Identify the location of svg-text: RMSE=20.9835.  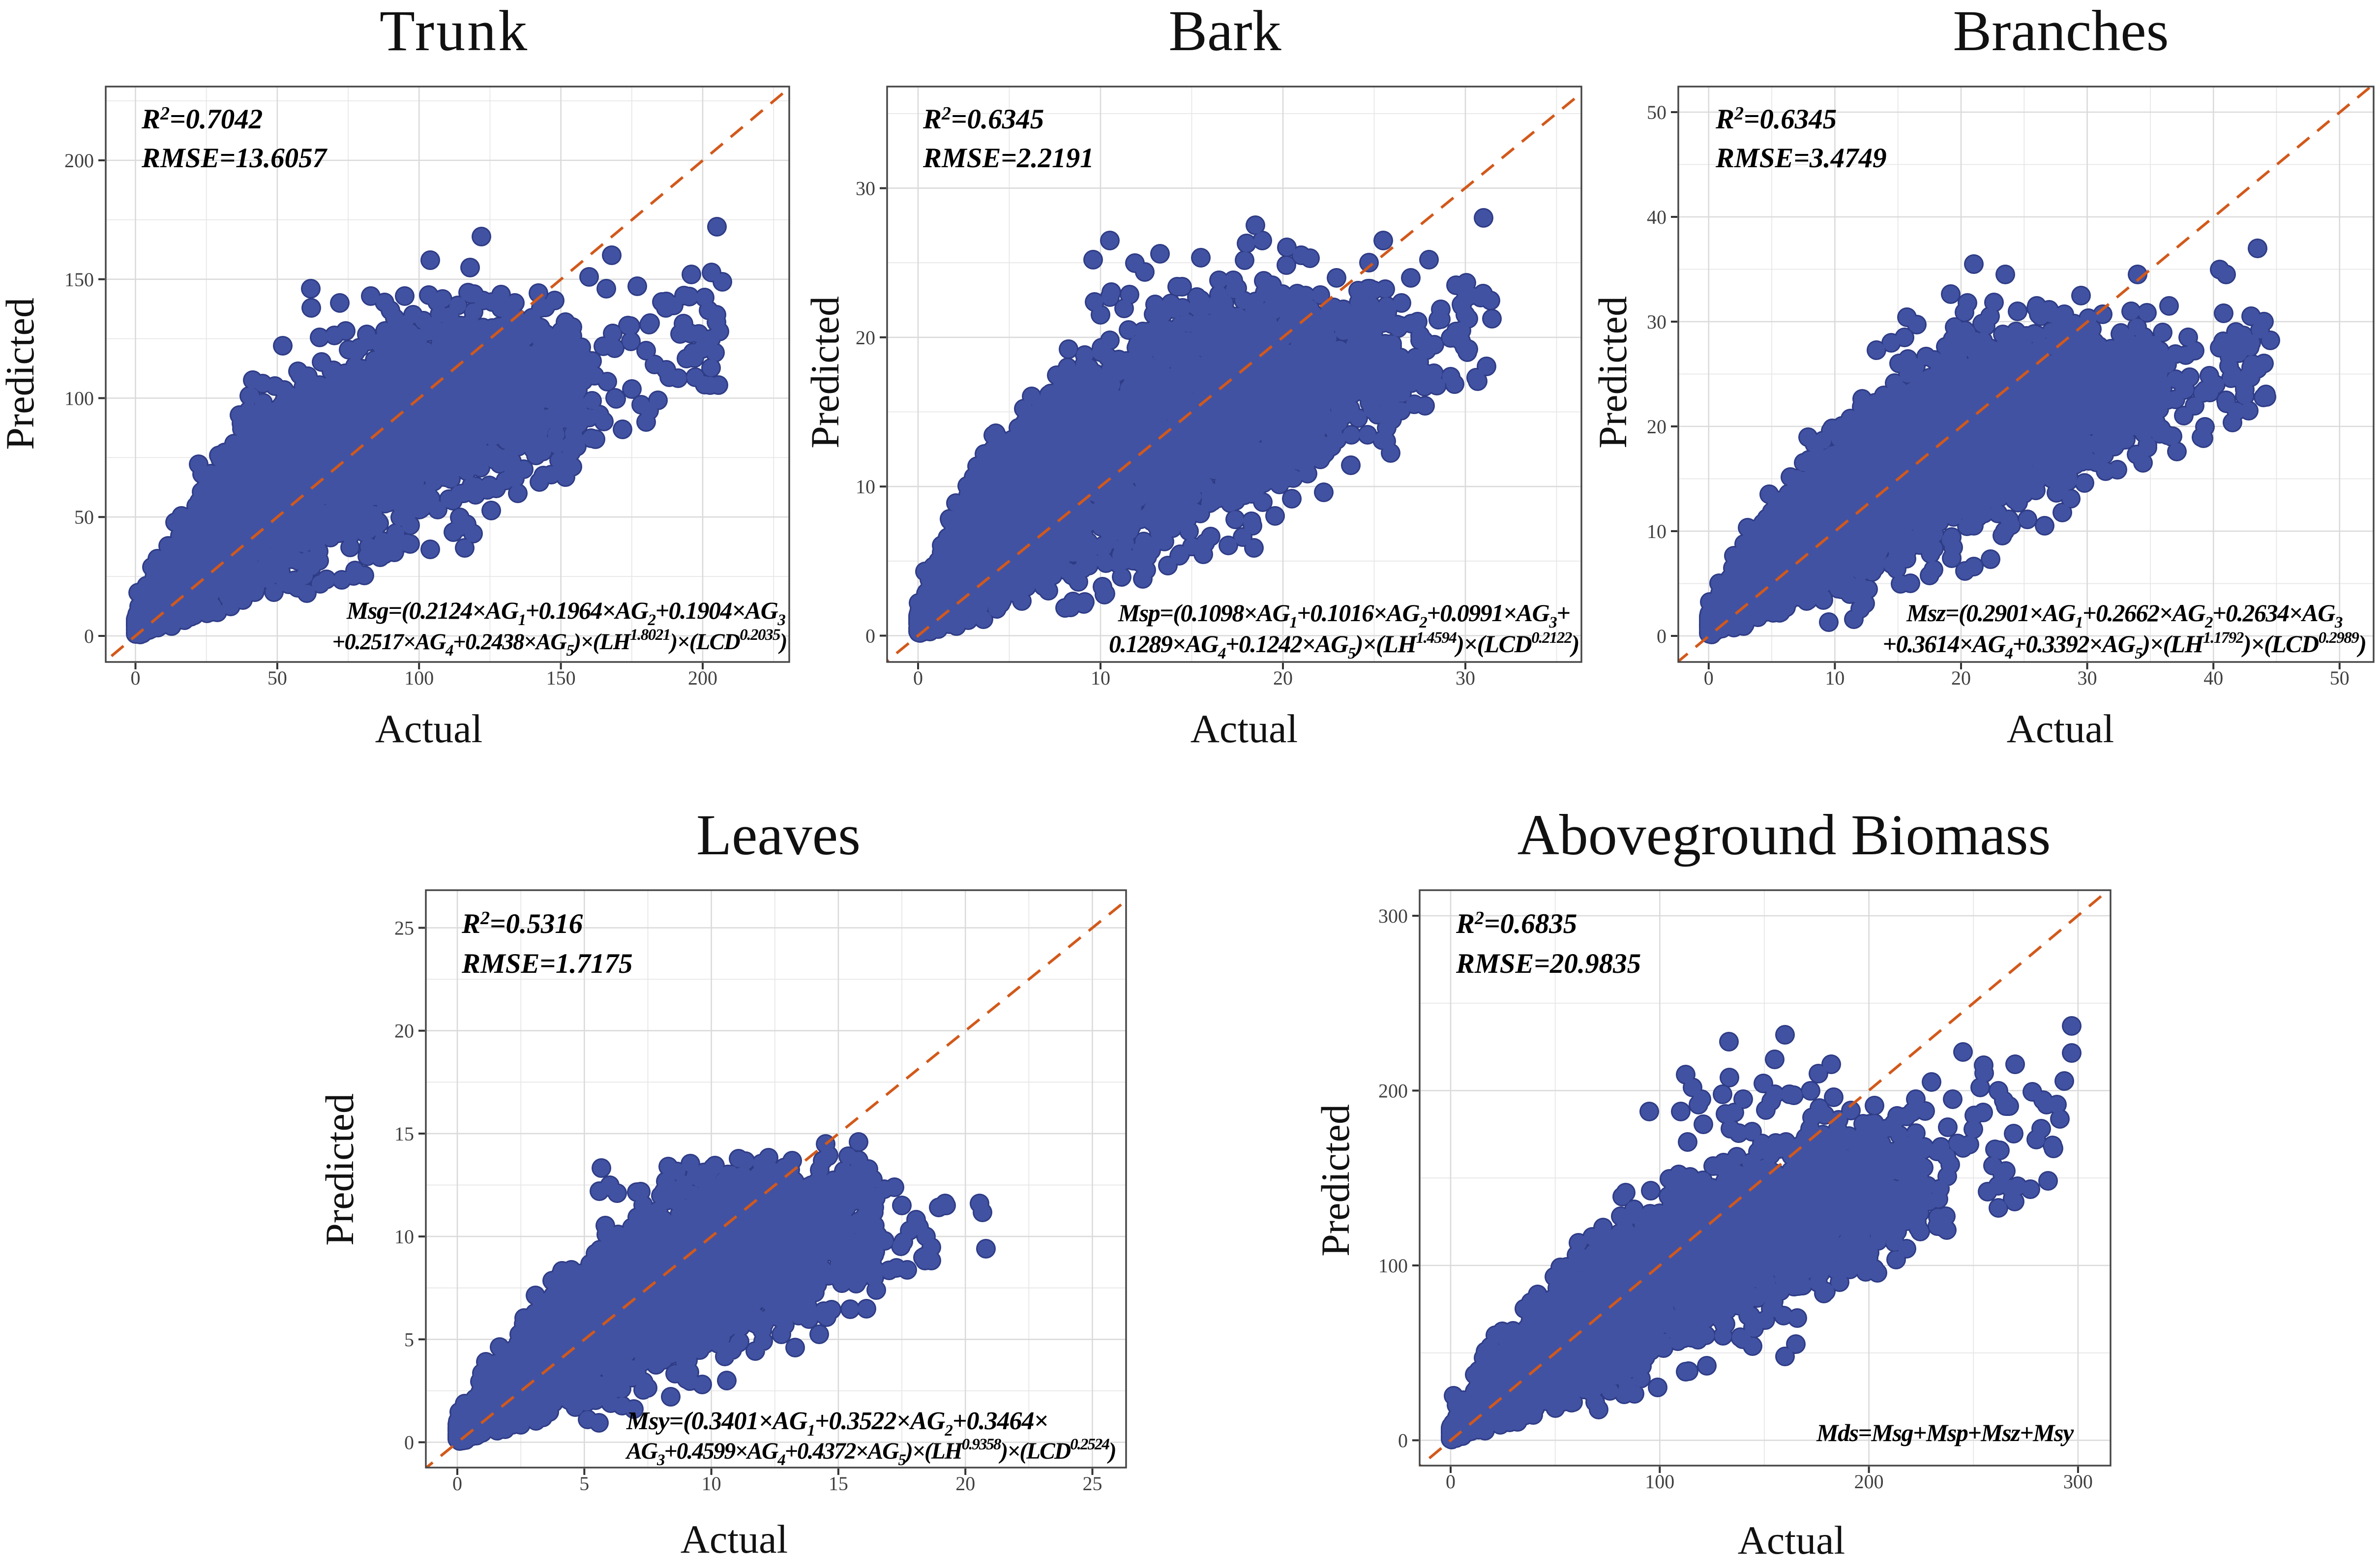
(1548, 964).